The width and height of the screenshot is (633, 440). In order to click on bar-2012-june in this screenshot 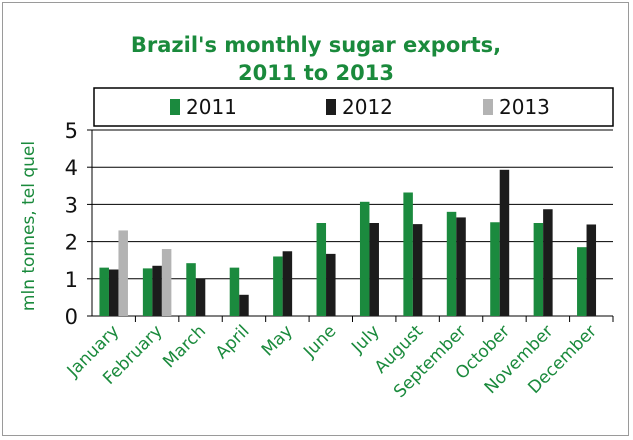, I will do `click(331, 284)`.